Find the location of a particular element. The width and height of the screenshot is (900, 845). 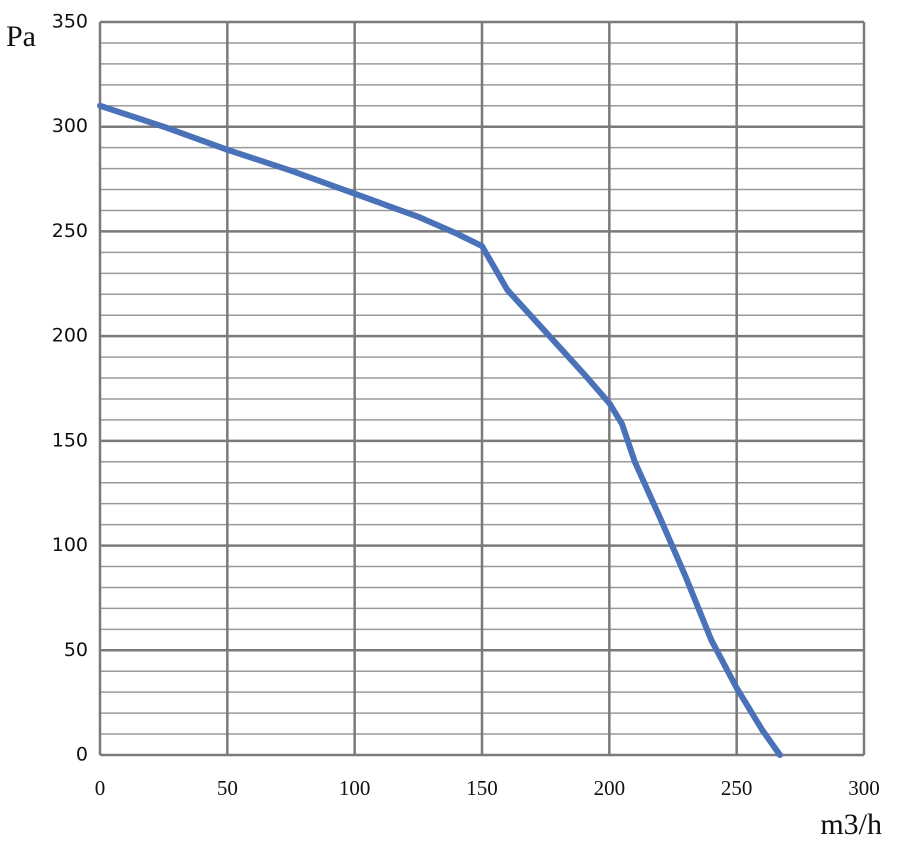

x-axis-label: m3/h is located at coordinates (851, 824).